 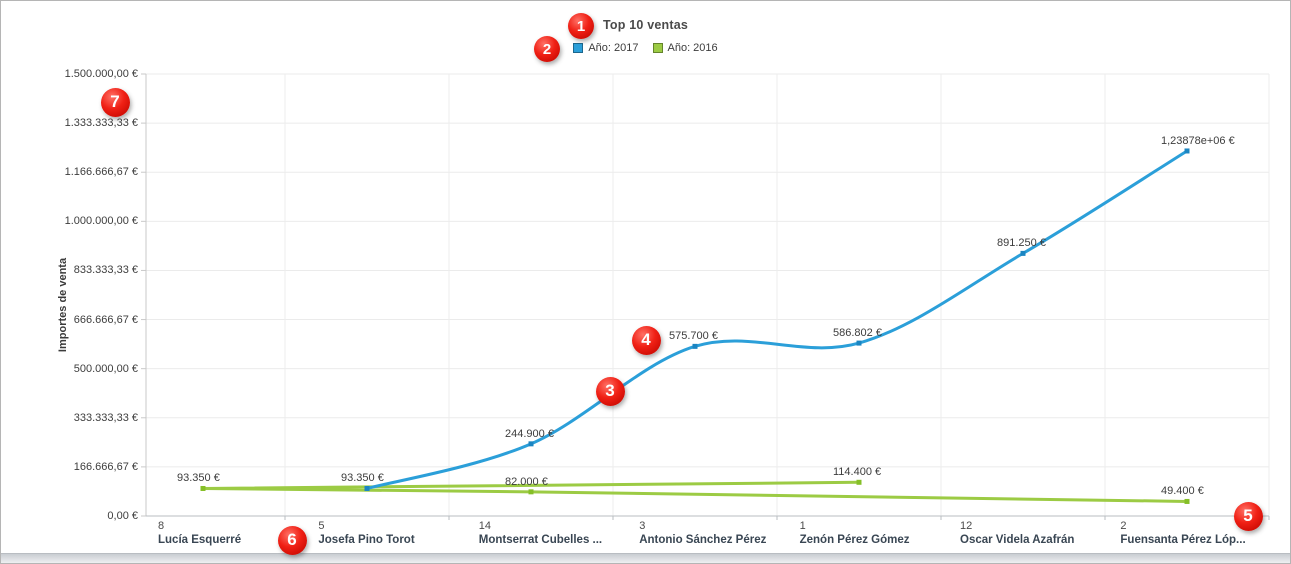 What do you see at coordinates (1123, 526) in the screenshot?
I see `category-count: 2` at bounding box center [1123, 526].